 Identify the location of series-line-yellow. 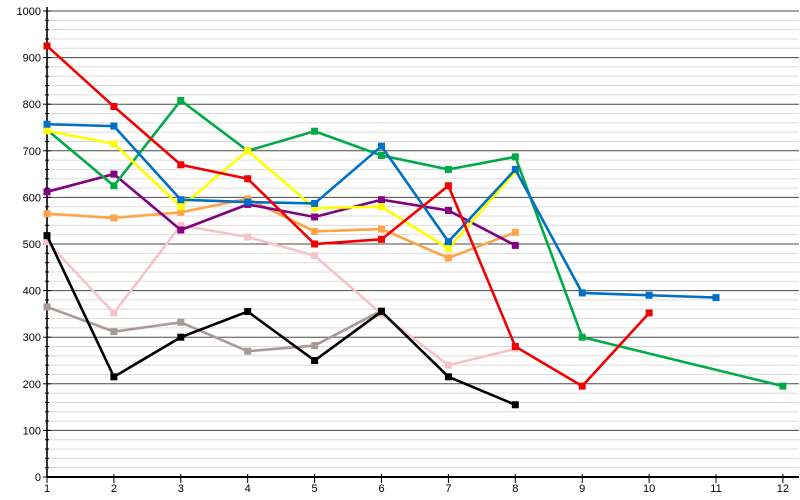
(281, 190).